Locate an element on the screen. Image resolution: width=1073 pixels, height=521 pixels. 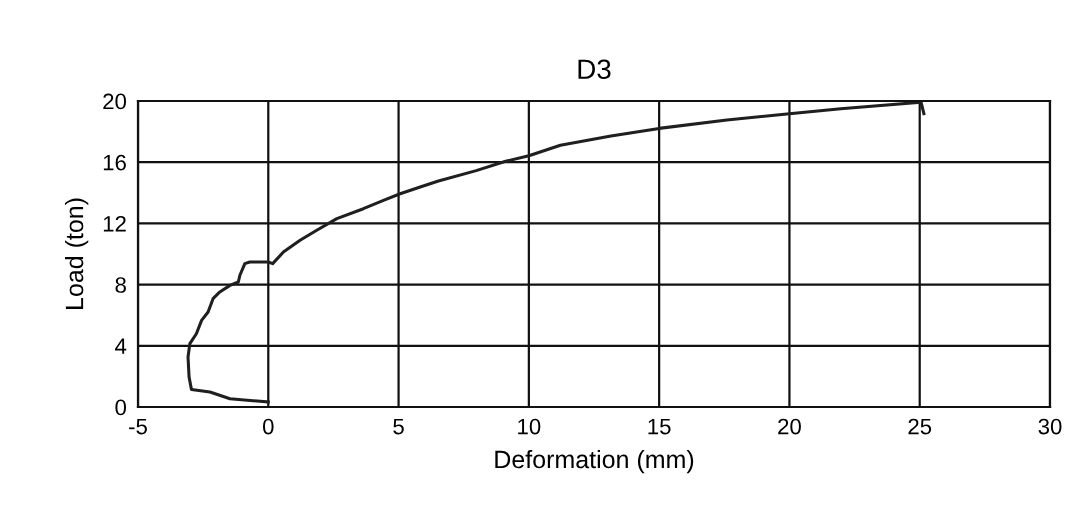
x-tick-label: 25 is located at coordinates (920, 426).